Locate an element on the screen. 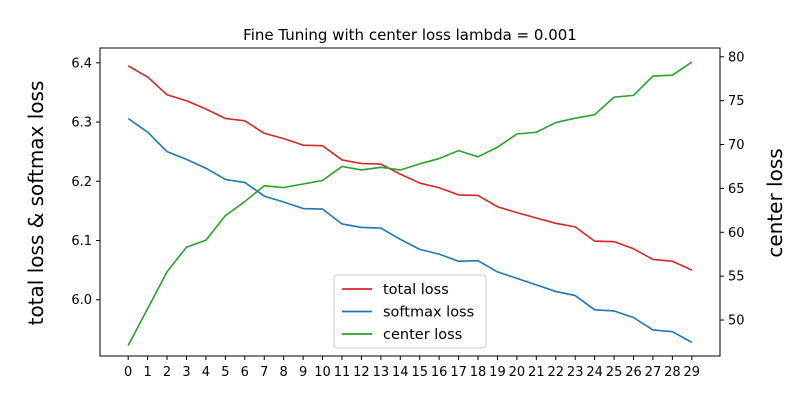 The width and height of the screenshot is (800, 400). x-tick-label: 18 is located at coordinates (478, 372).